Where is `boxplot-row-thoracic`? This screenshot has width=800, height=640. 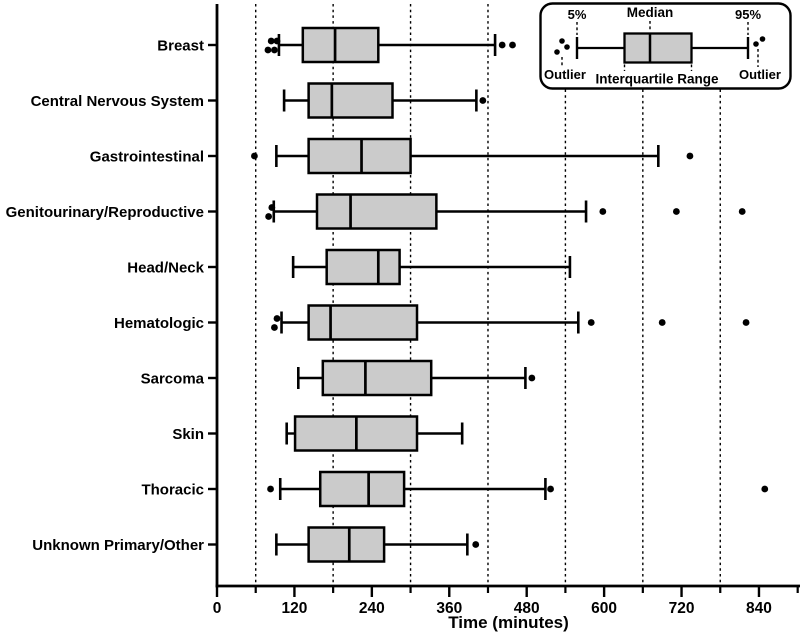
boxplot-row-thoracic is located at coordinates (518, 489).